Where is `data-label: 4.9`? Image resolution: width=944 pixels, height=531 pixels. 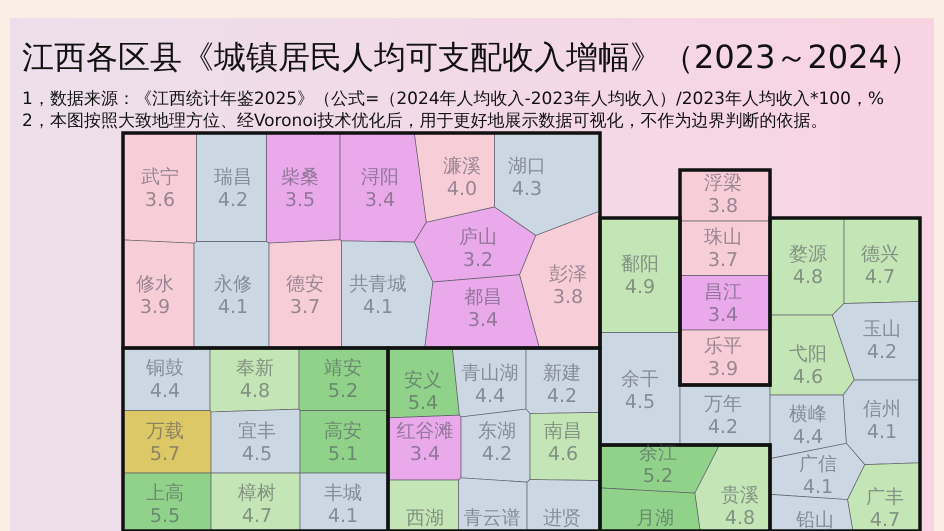 data-label: 4.9 is located at coordinates (640, 287).